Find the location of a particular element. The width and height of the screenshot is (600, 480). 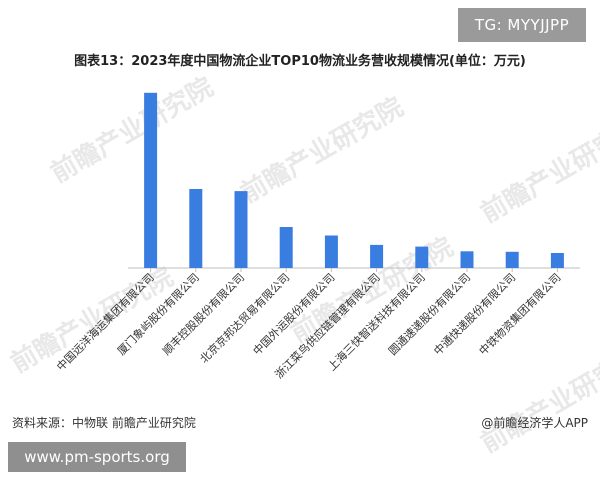

tg-badge: TG: MYYJJPP is located at coordinates (522, 25).